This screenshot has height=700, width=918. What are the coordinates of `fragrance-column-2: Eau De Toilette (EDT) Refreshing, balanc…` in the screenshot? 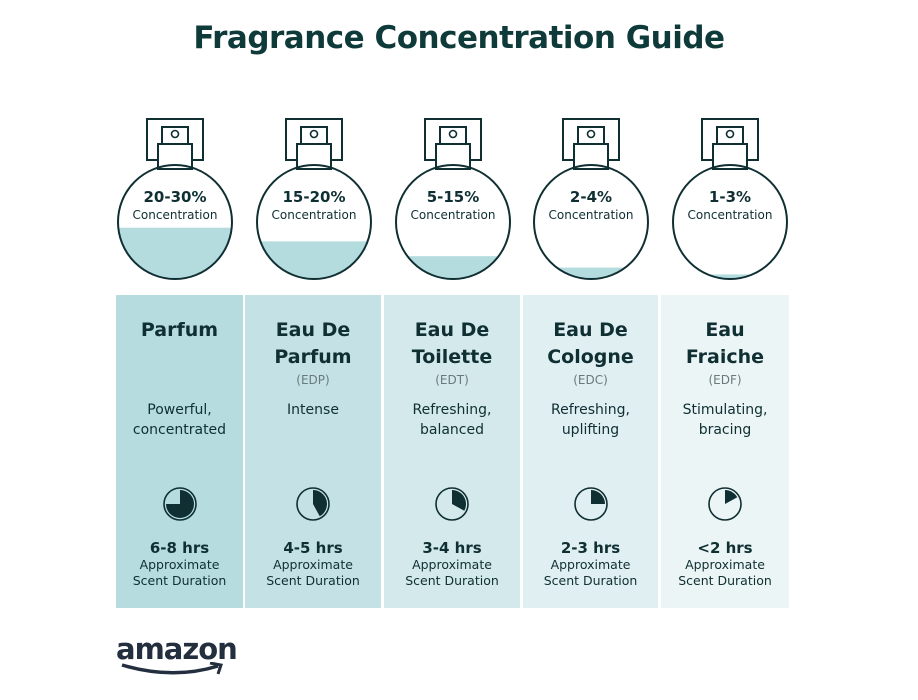 It's located at (452, 451).